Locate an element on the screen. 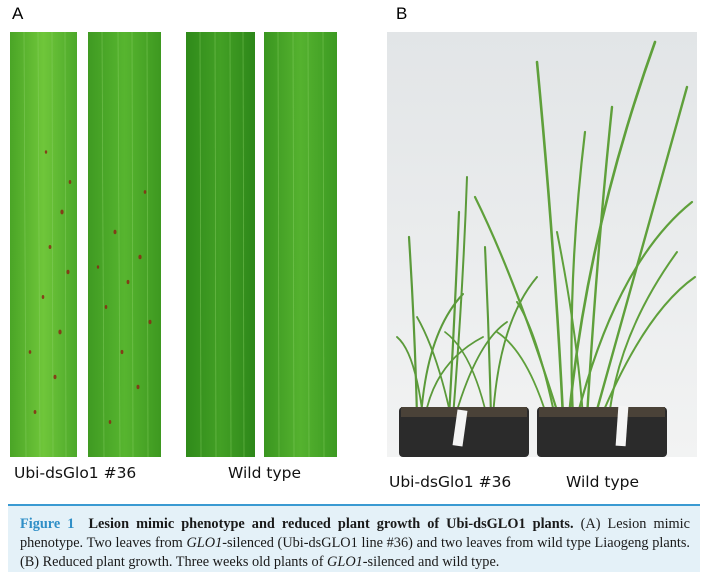  panel-b-label: B is located at coordinates (402, 13).